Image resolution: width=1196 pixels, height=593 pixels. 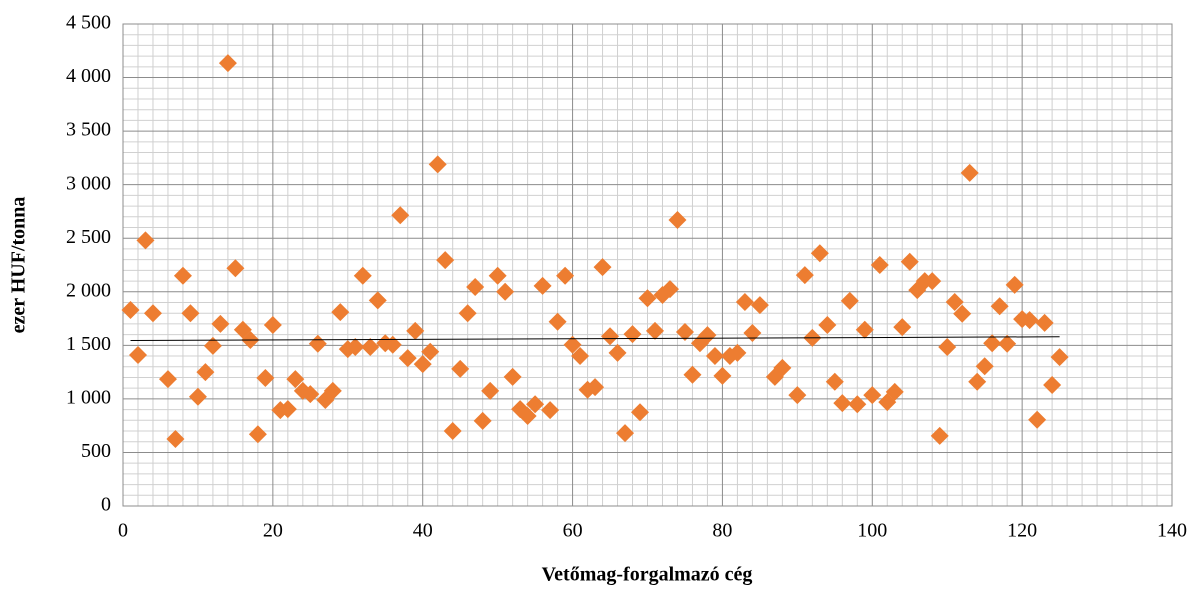 What do you see at coordinates (88, 183) in the screenshot?
I see `y-tick-label: 3 000` at bounding box center [88, 183].